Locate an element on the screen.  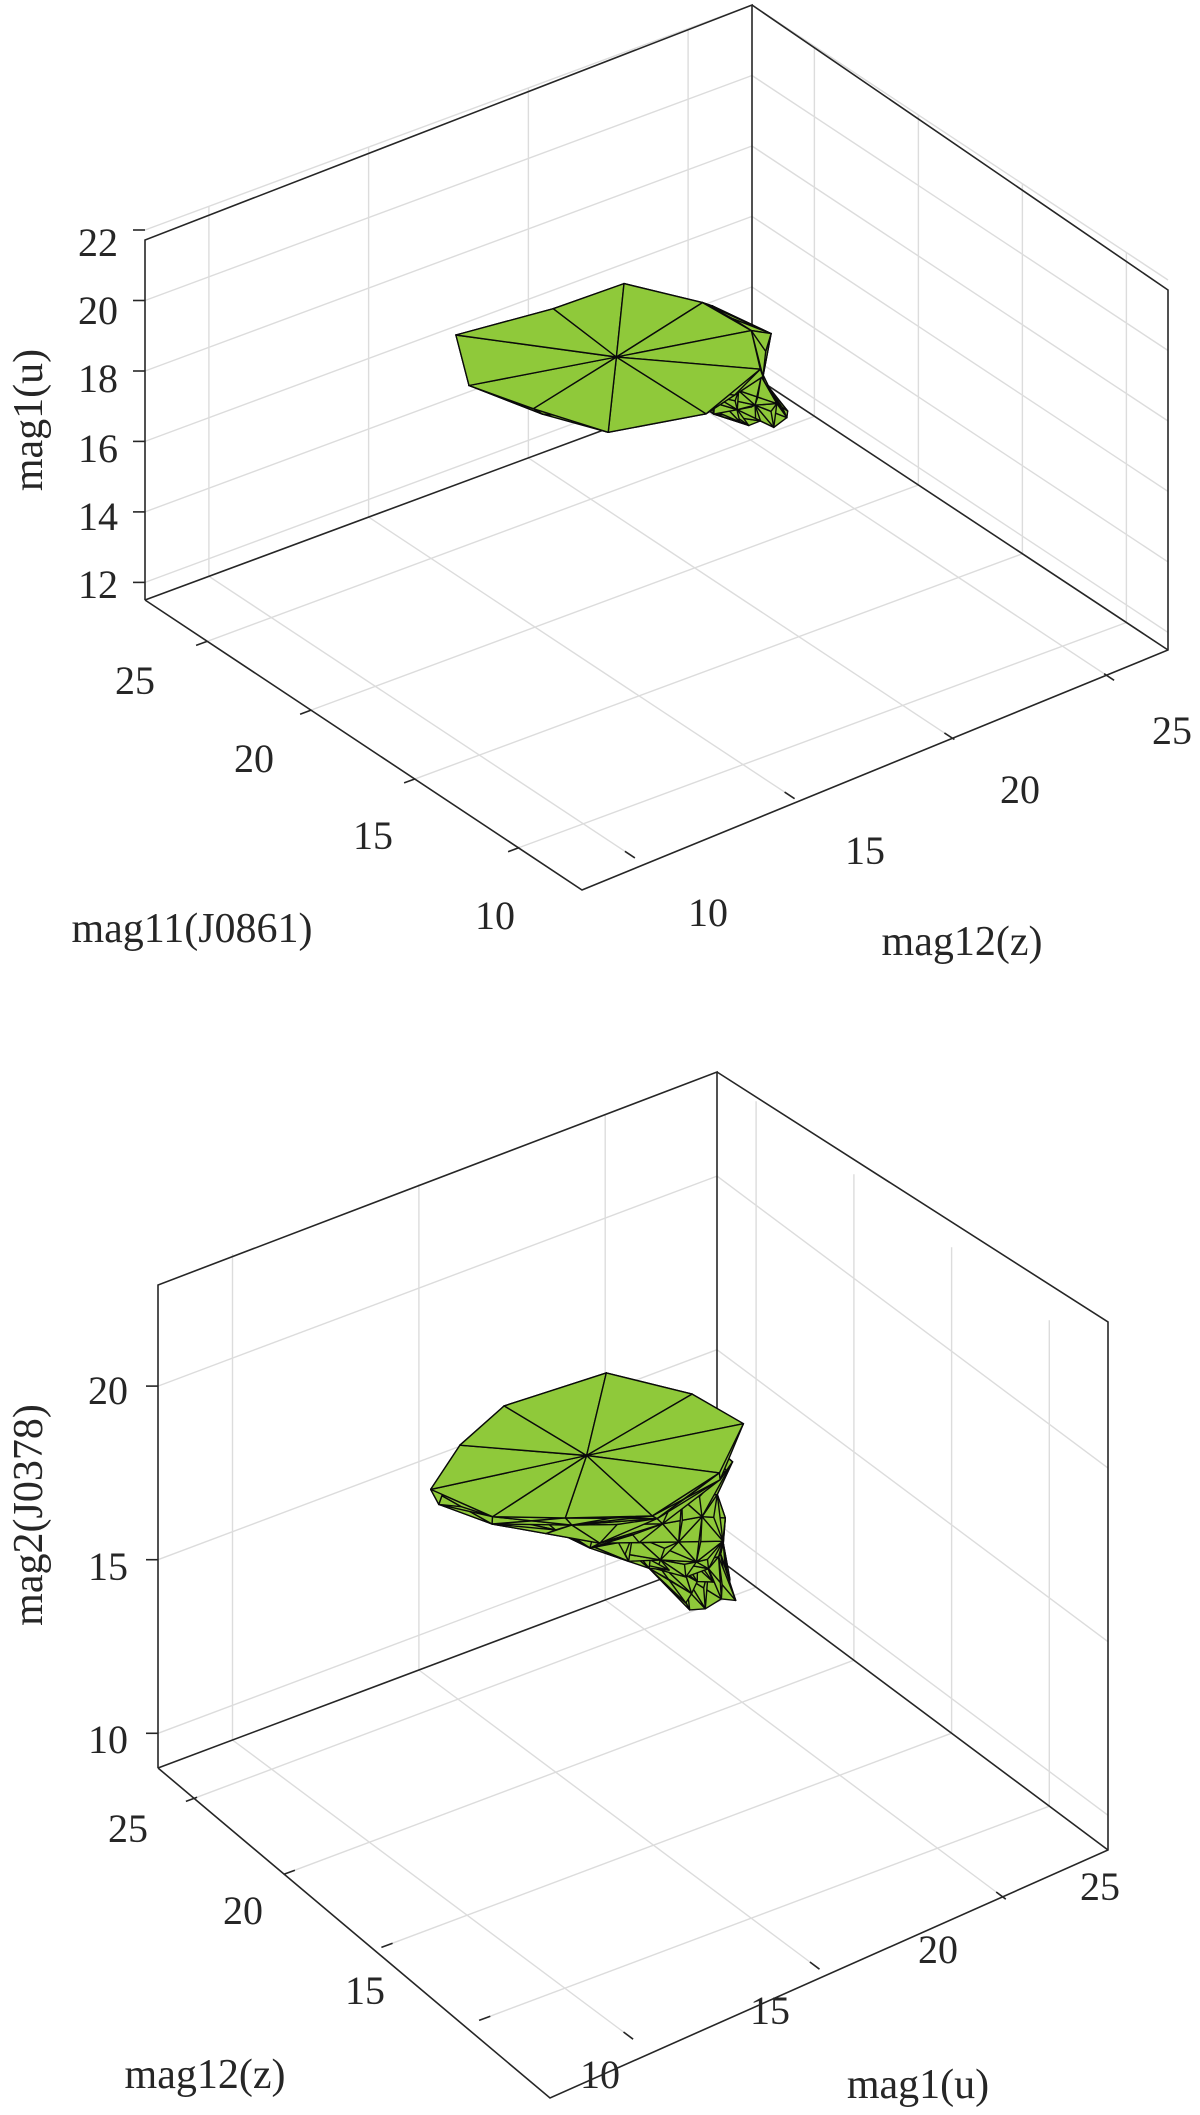
chart2-x-tick-label: 10 is located at coordinates (600, 2074).